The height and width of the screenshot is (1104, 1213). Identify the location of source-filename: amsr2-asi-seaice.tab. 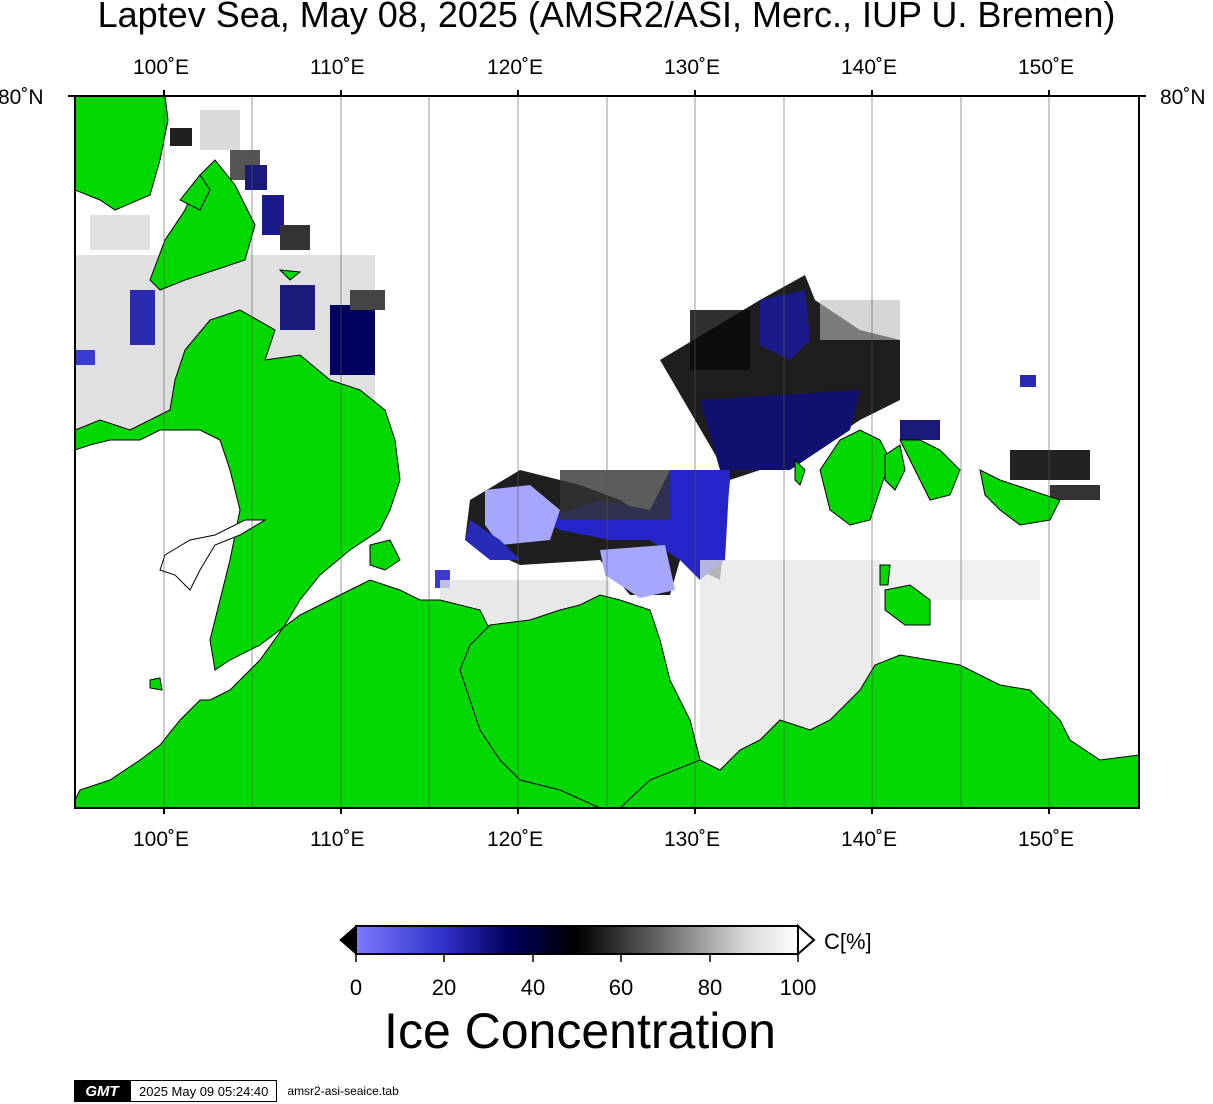
(343, 1091).